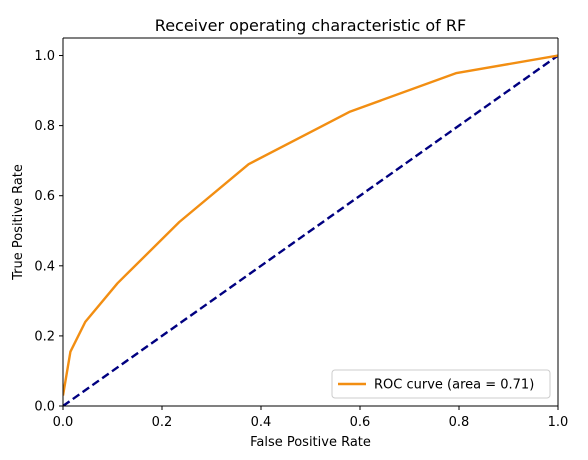 This screenshot has height=460, width=588. Describe the element at coordinates (63, 422) in the screenshot. I see `x-tick-label: 0.0` at that location.